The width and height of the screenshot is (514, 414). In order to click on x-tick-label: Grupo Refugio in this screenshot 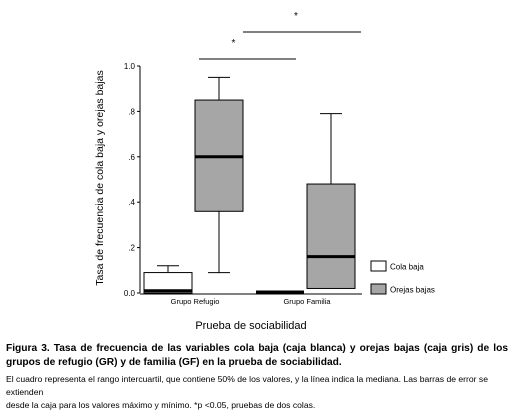, I will do `click(195, 301)`.